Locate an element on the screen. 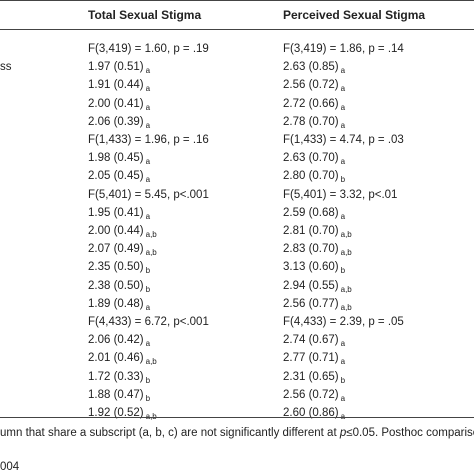  cell-value: 2.63 (0.70) is located at coordinates (311, 158).